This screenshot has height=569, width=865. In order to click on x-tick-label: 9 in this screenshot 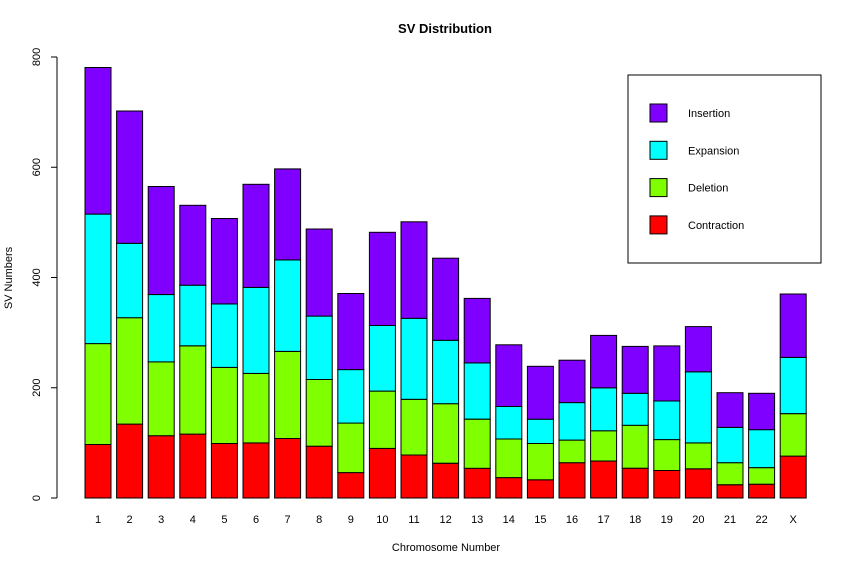, I will do `click(351, 520)`.